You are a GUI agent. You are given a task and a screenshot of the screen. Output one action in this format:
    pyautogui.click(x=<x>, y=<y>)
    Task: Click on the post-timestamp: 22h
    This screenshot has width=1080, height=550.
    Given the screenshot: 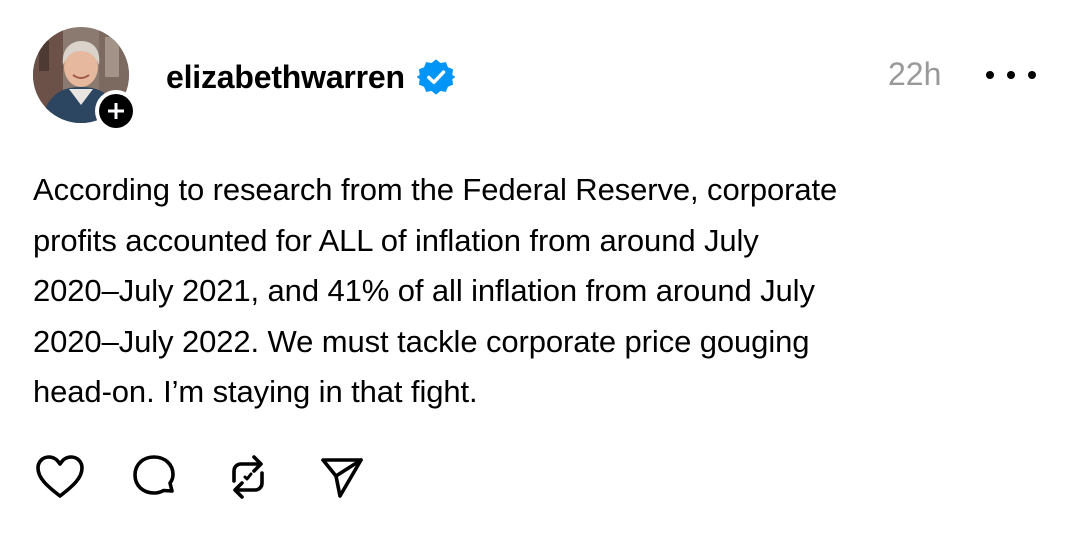 What is the action you would take?
    pyautogui.click(x=915, y=74)
    